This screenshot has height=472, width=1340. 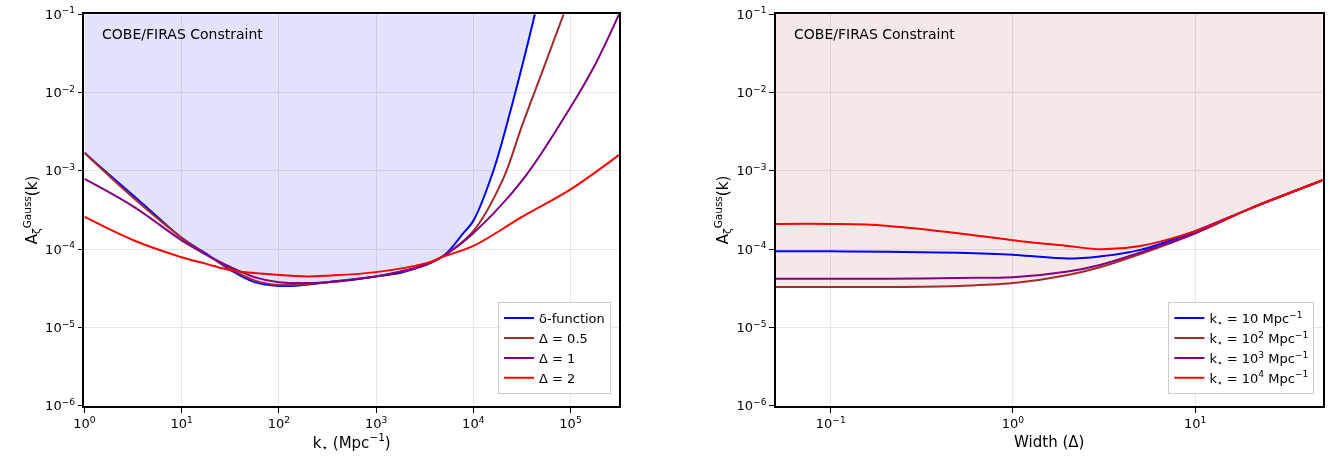 What do you see at coordinates (557, 378) in the screenshot?
I see `legend-label: Δ = 2` at bounding box center [557, 378].